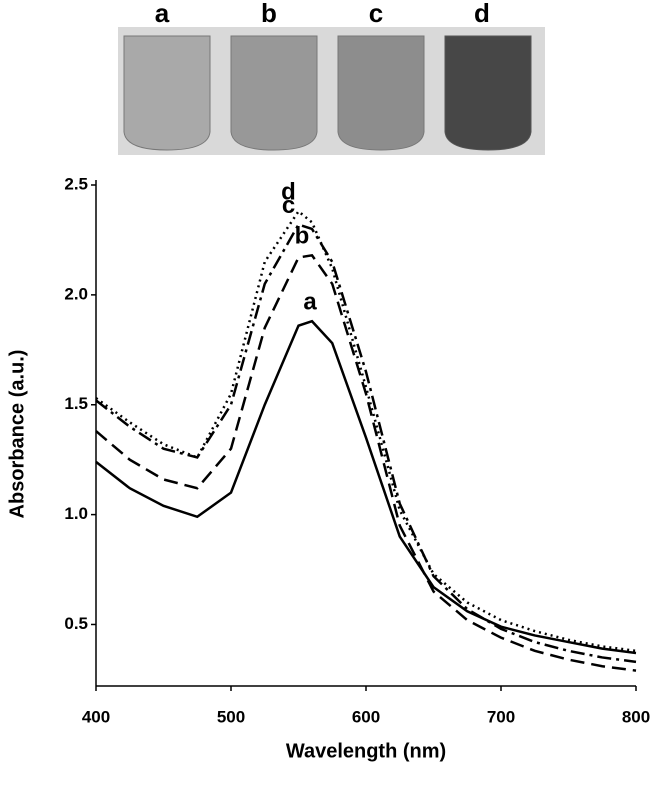 The image size is (661, 786). What do you see at coordinates (269, 14) in the screenshot?
I see `photo-label: b` at bounding box center [269, 14].